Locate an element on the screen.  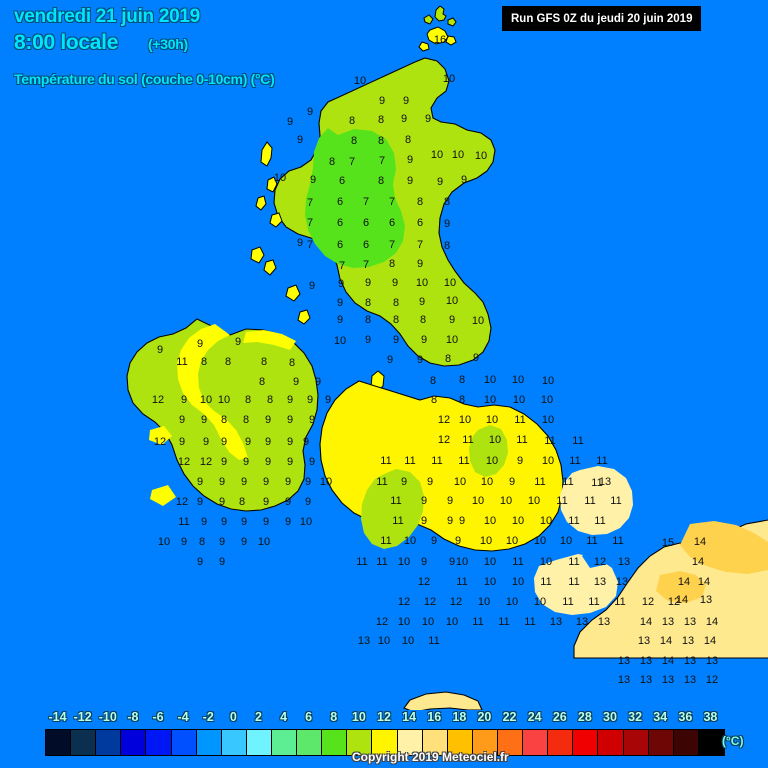
region-southeast-england is located at coordinates (576, 584).